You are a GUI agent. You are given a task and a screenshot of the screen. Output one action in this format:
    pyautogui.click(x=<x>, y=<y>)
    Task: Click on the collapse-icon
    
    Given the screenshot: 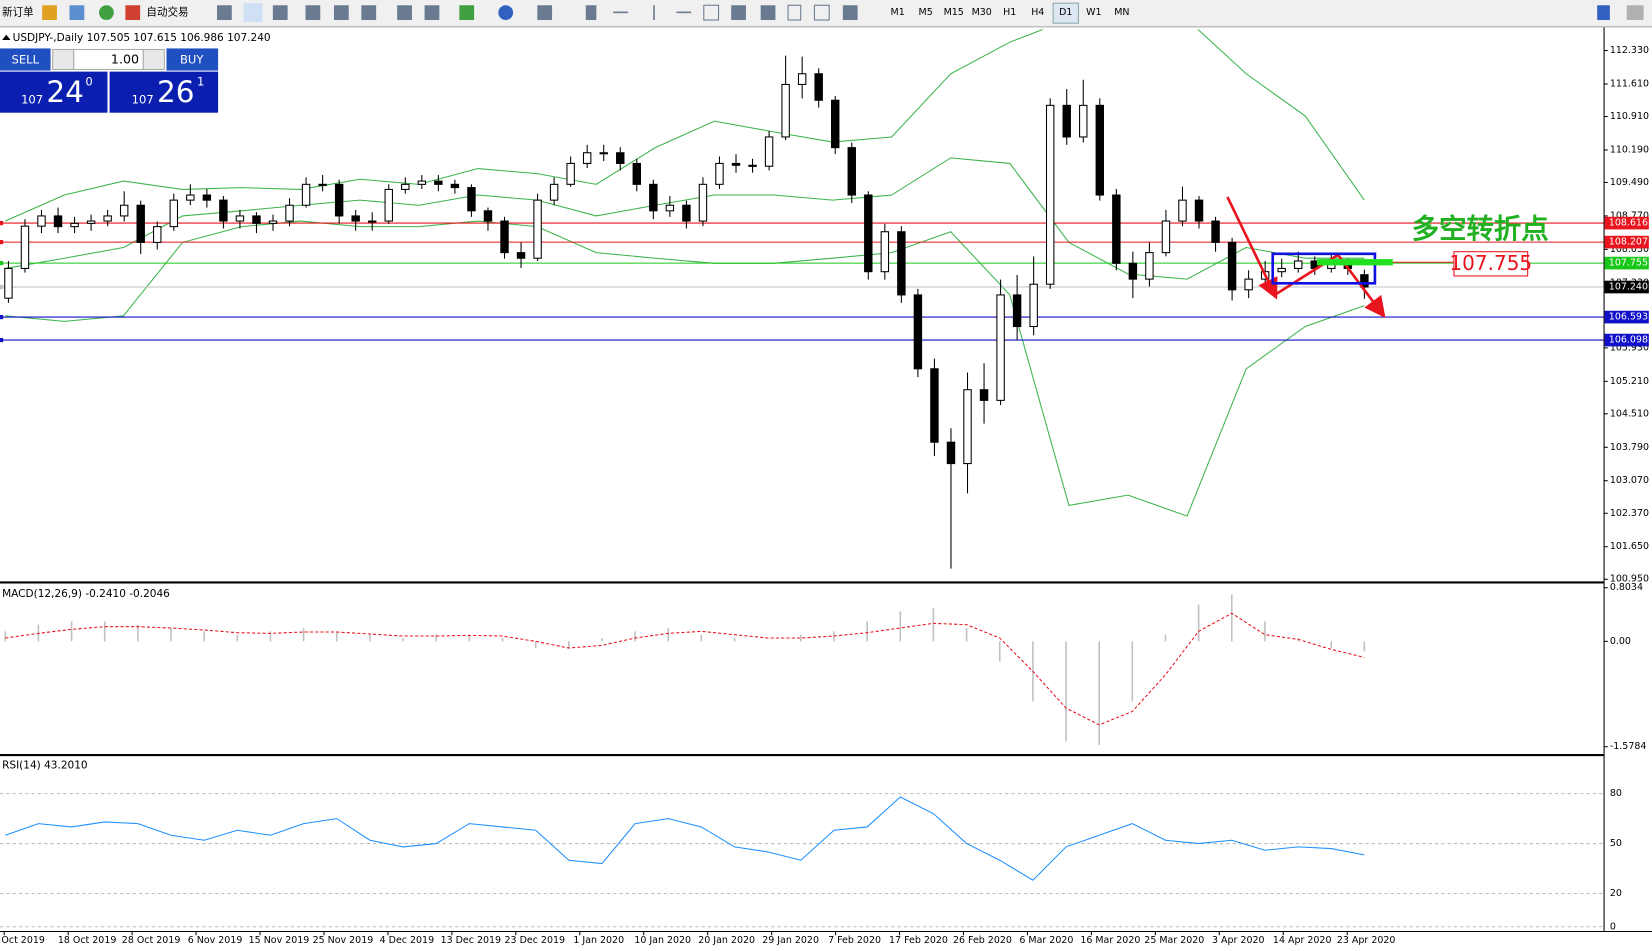 What is the action you would take?
    pyautogui.click(x=6, y=37)
    